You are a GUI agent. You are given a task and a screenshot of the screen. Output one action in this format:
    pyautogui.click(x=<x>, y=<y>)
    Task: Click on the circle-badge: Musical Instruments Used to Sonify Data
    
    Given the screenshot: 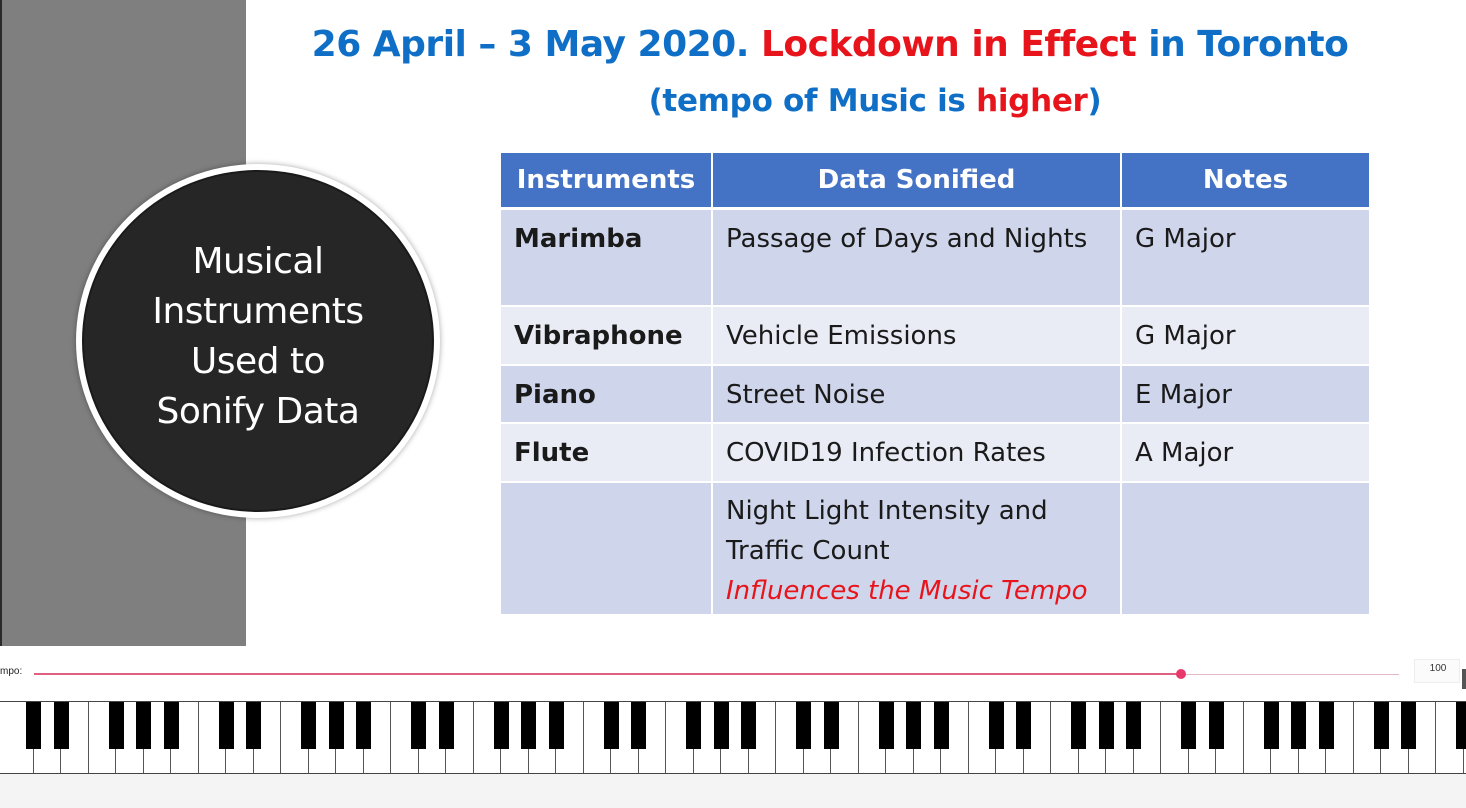 What is the action you would take?
    pyautogui.click(x=258, y=341)
    